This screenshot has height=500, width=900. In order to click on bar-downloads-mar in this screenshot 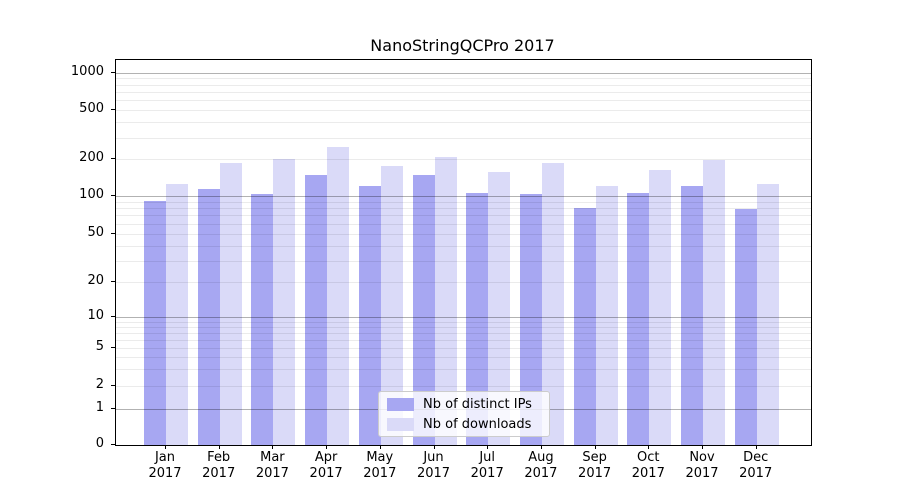, I will do `click(284, 301)`.